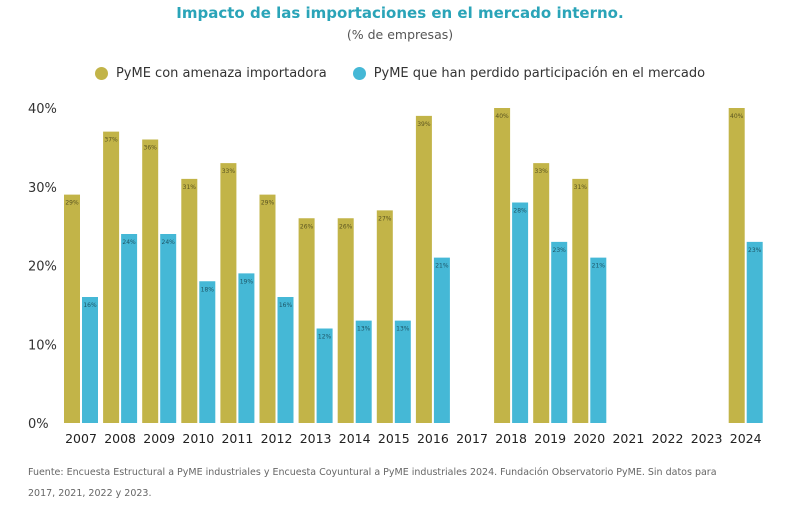 This screenshot has height=507, width=800. I want to click on data-label: 36%, so click(151, 148).